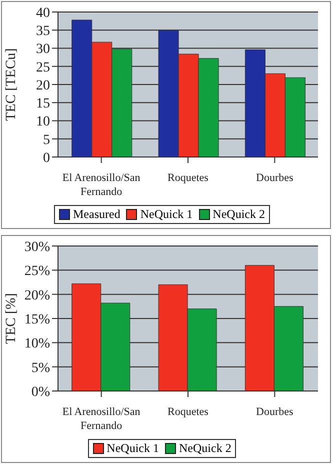 The height and width of the screenshot is (469, 332). I want to click on y-tick-label: 15%, so click(37, 320).